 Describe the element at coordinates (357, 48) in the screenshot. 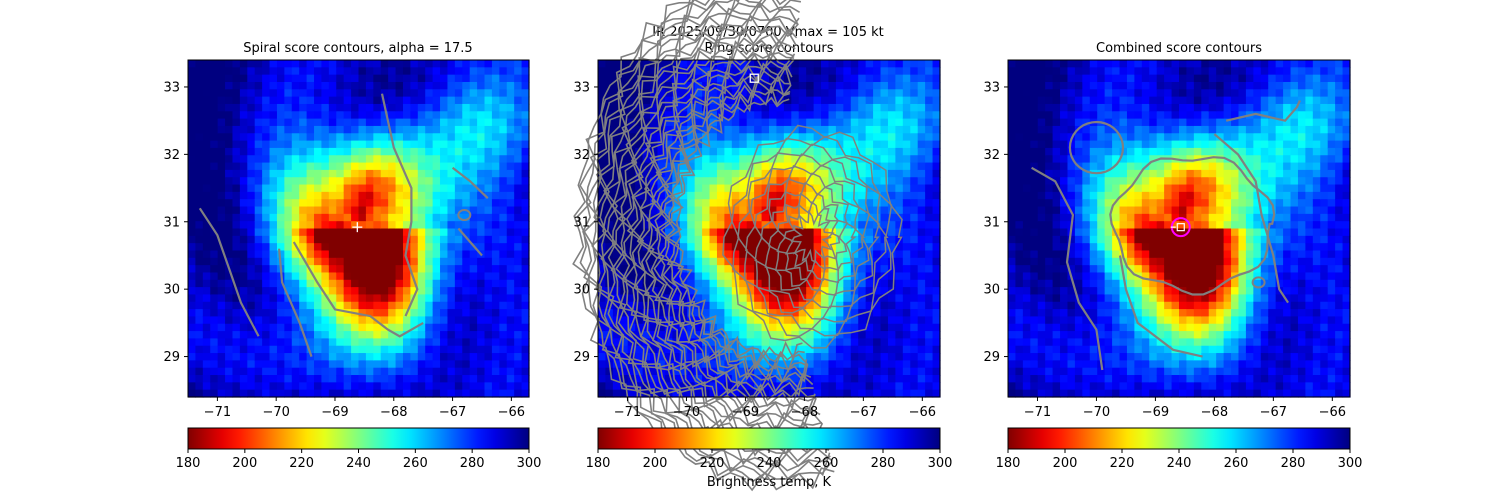

I see `panel-title-spiral: Spiral score contours, alpha = 17.5` at that location.